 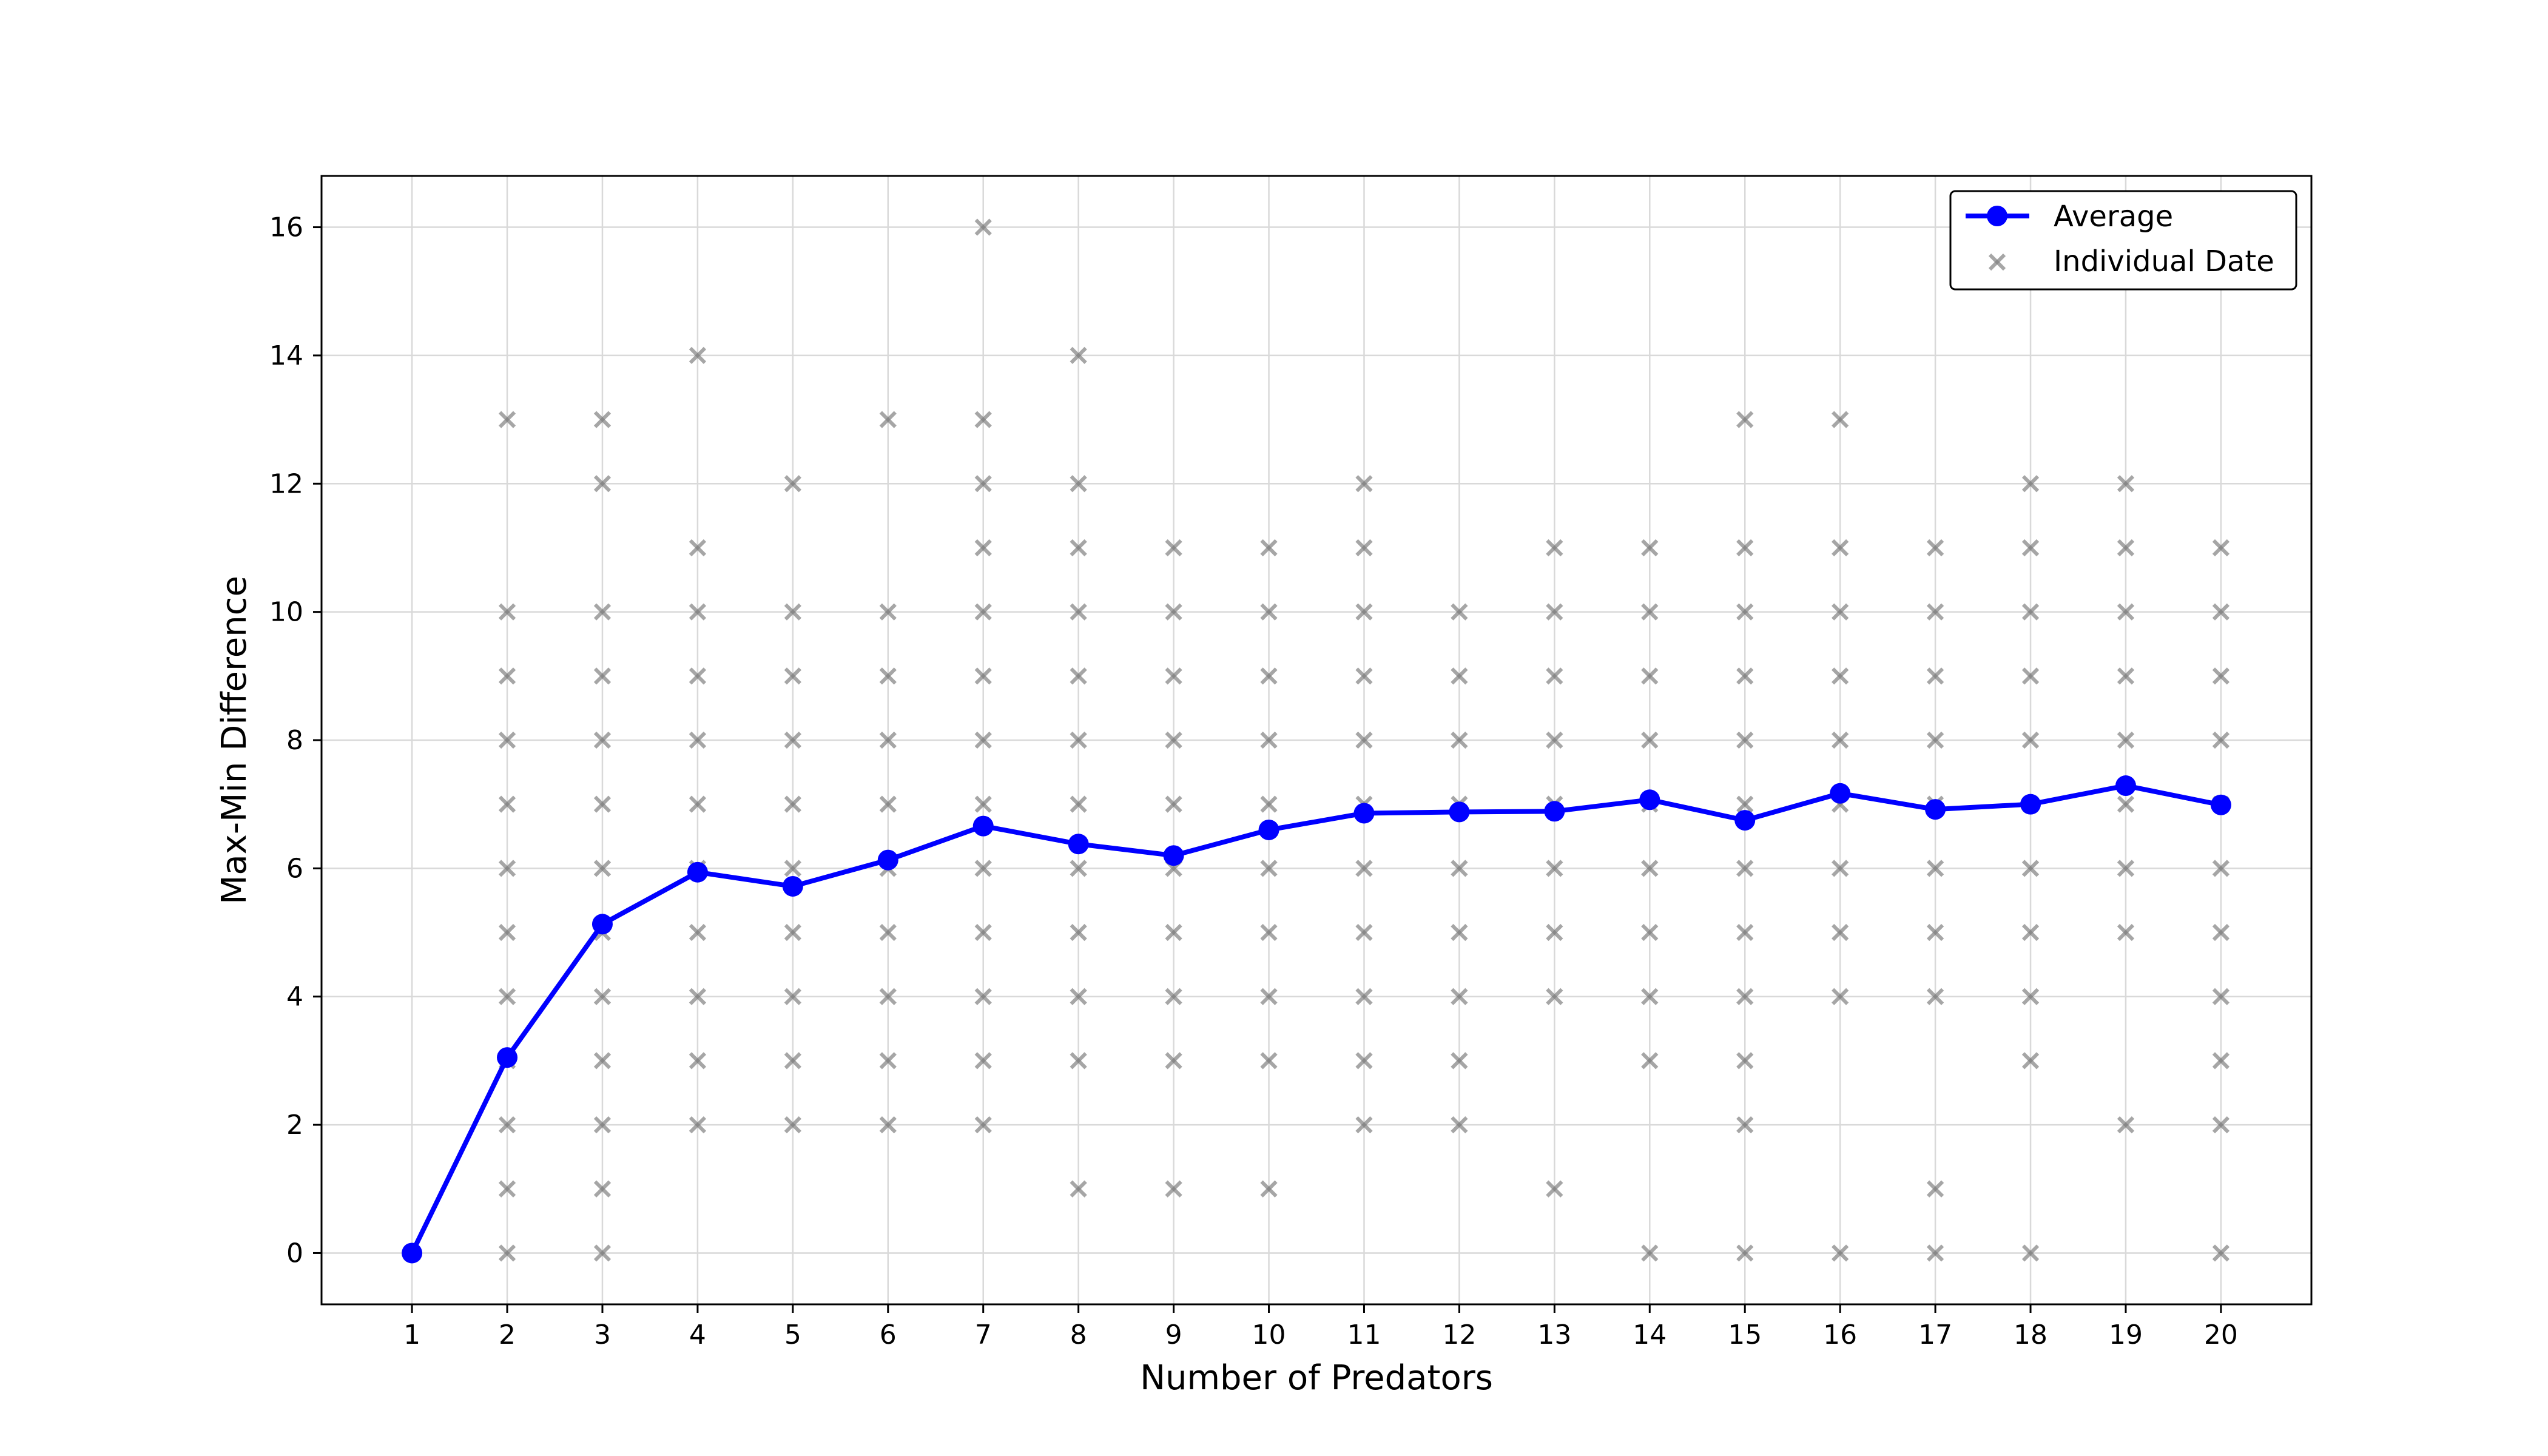 I want to click on x-axis-label: Number of Predators, so click(x=1316, y=1378).